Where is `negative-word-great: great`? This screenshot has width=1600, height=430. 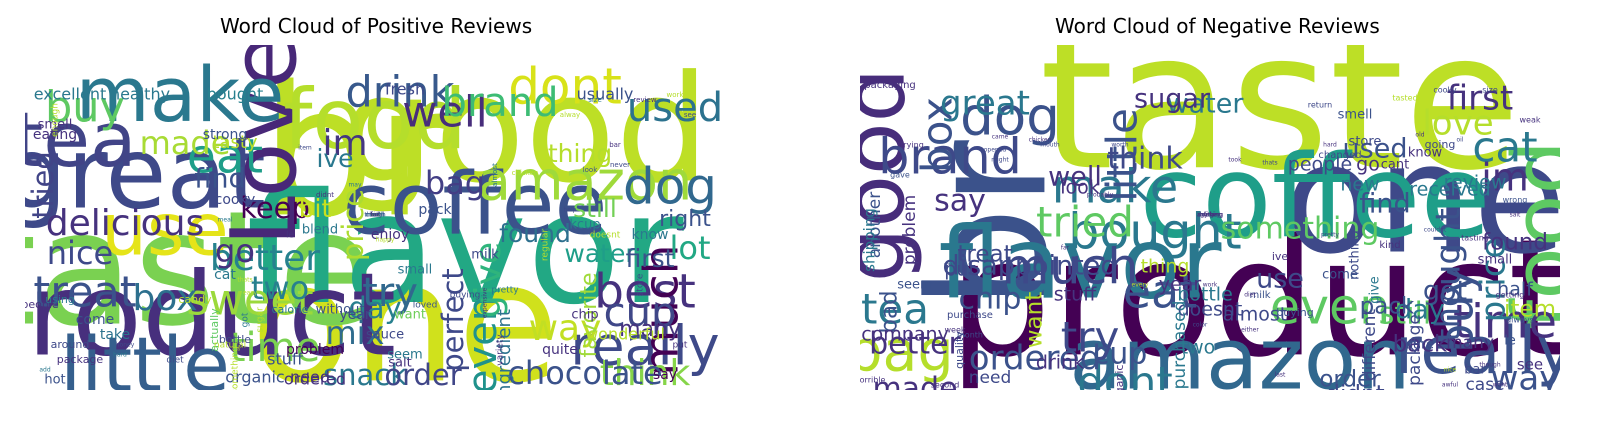 negative-word-great: great is located at coordinates (985, 104).